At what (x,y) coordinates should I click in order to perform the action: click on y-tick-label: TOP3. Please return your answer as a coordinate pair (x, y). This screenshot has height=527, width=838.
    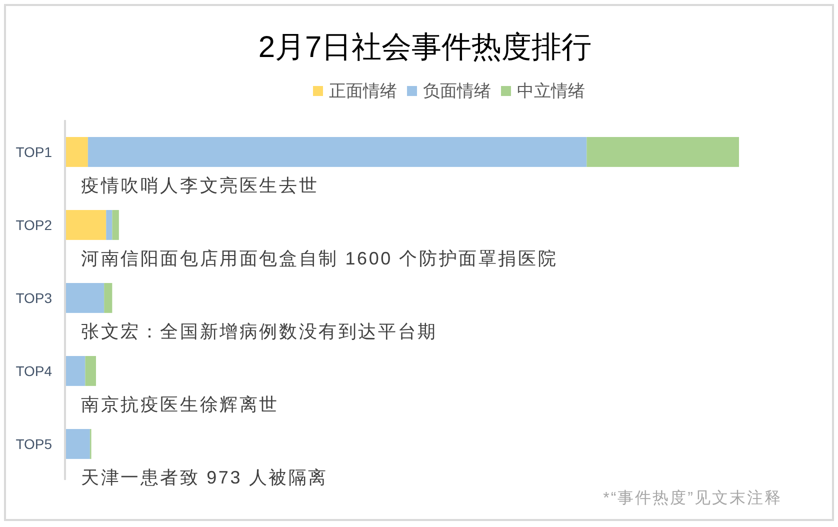
    Looking at the image, I should click on (34, 298).